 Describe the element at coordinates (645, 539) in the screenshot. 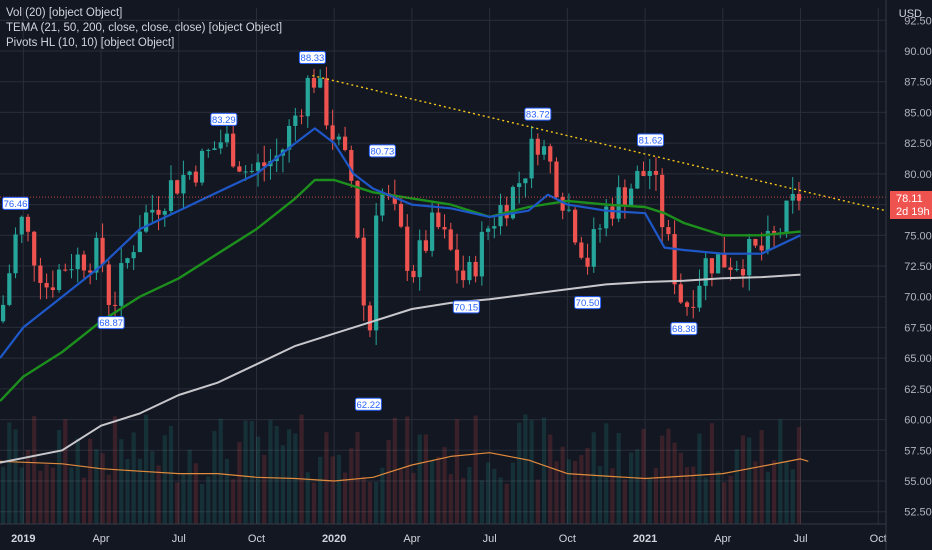

I see `x-tick-label: 2021` at that location.